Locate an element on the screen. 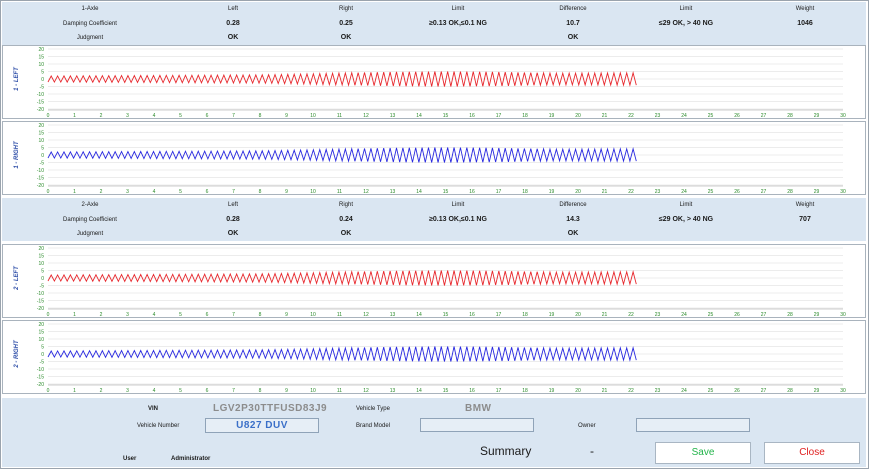 The height and width of the screenshot is (469, 869). x-tick-label: 3 is located at coordinates (127, 116).